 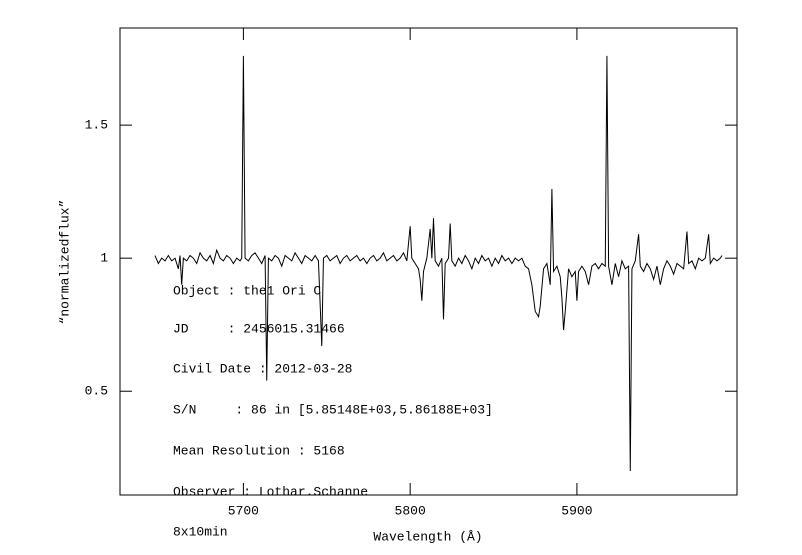 I want to click on annotation: Civil Date : 2012-03-28, so click(x=262, y=368).